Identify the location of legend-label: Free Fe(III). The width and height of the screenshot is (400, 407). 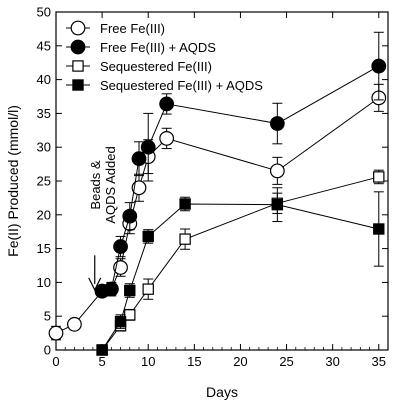
(132, 28).